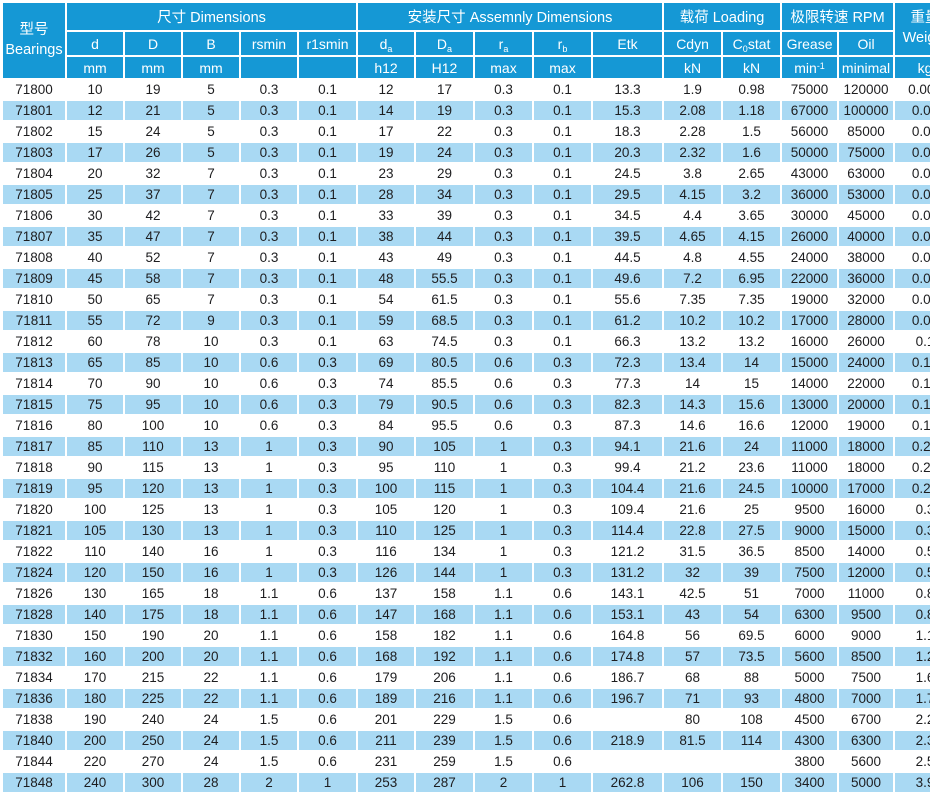 This screenshot has width=930, height=794. What do you see at coordinates (912, 320) in the screenshot?
I see `data-cell: 0.08` at bounding box center [912, 320].